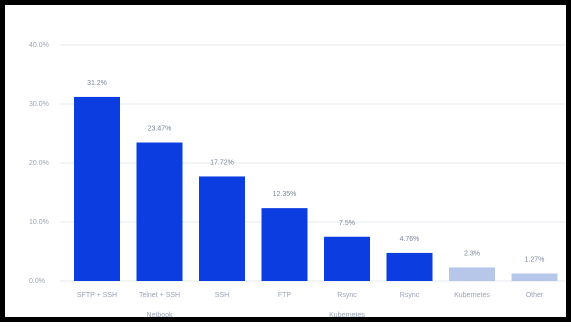  I want to click on x-tick-label: FTP, so click(285, 295).